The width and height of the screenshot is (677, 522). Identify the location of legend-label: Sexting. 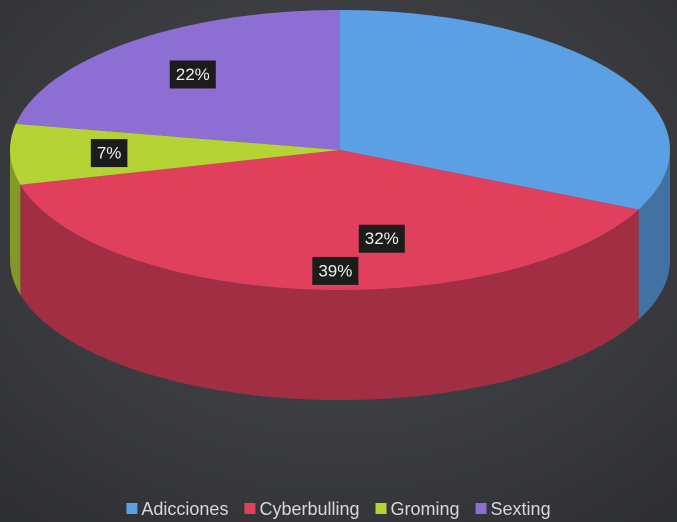
(521, 509).